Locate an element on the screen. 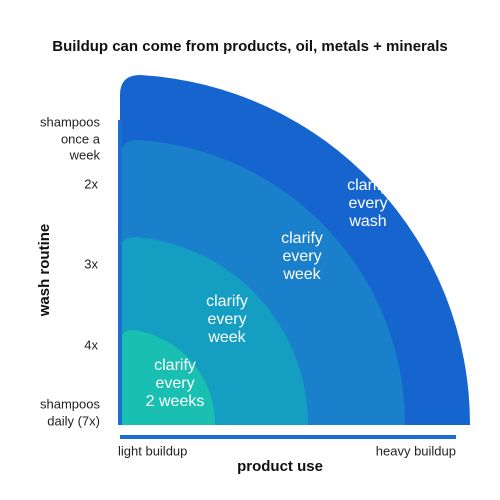  zone-inner is located at coordinates (168, 377).